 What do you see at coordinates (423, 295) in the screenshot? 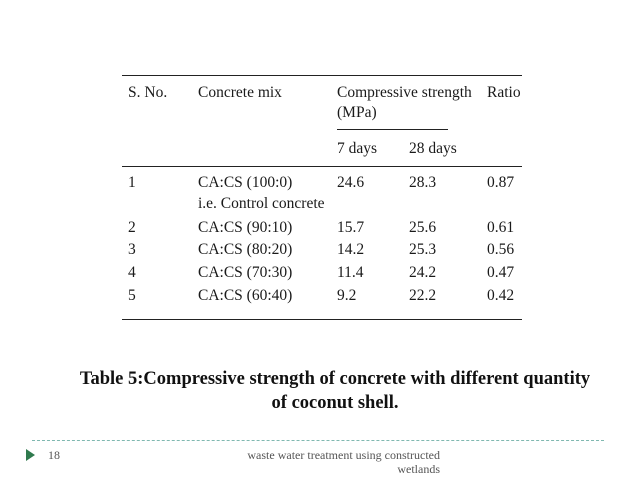
I see `row5-28days: 22.2` at bounding box center [423, 295].